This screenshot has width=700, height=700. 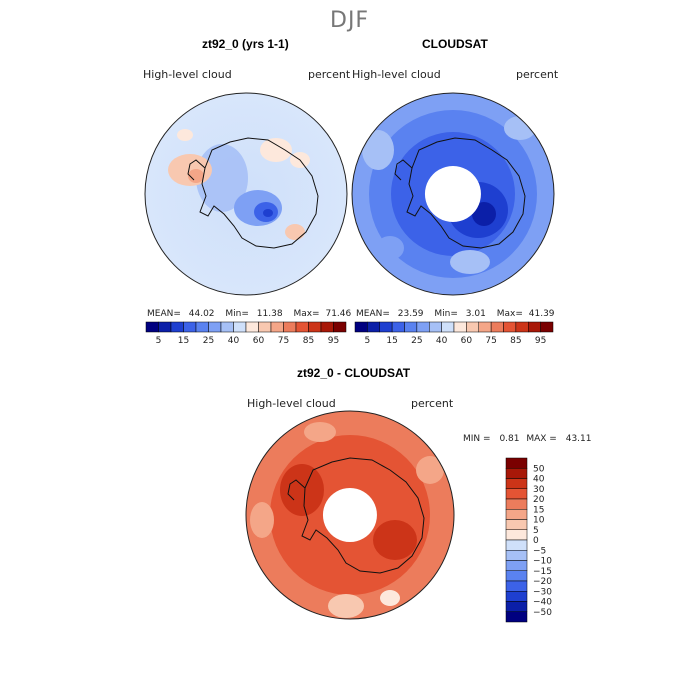 I want to click on panel1-colorbar-tick: 85, so click(x=308, y=341).